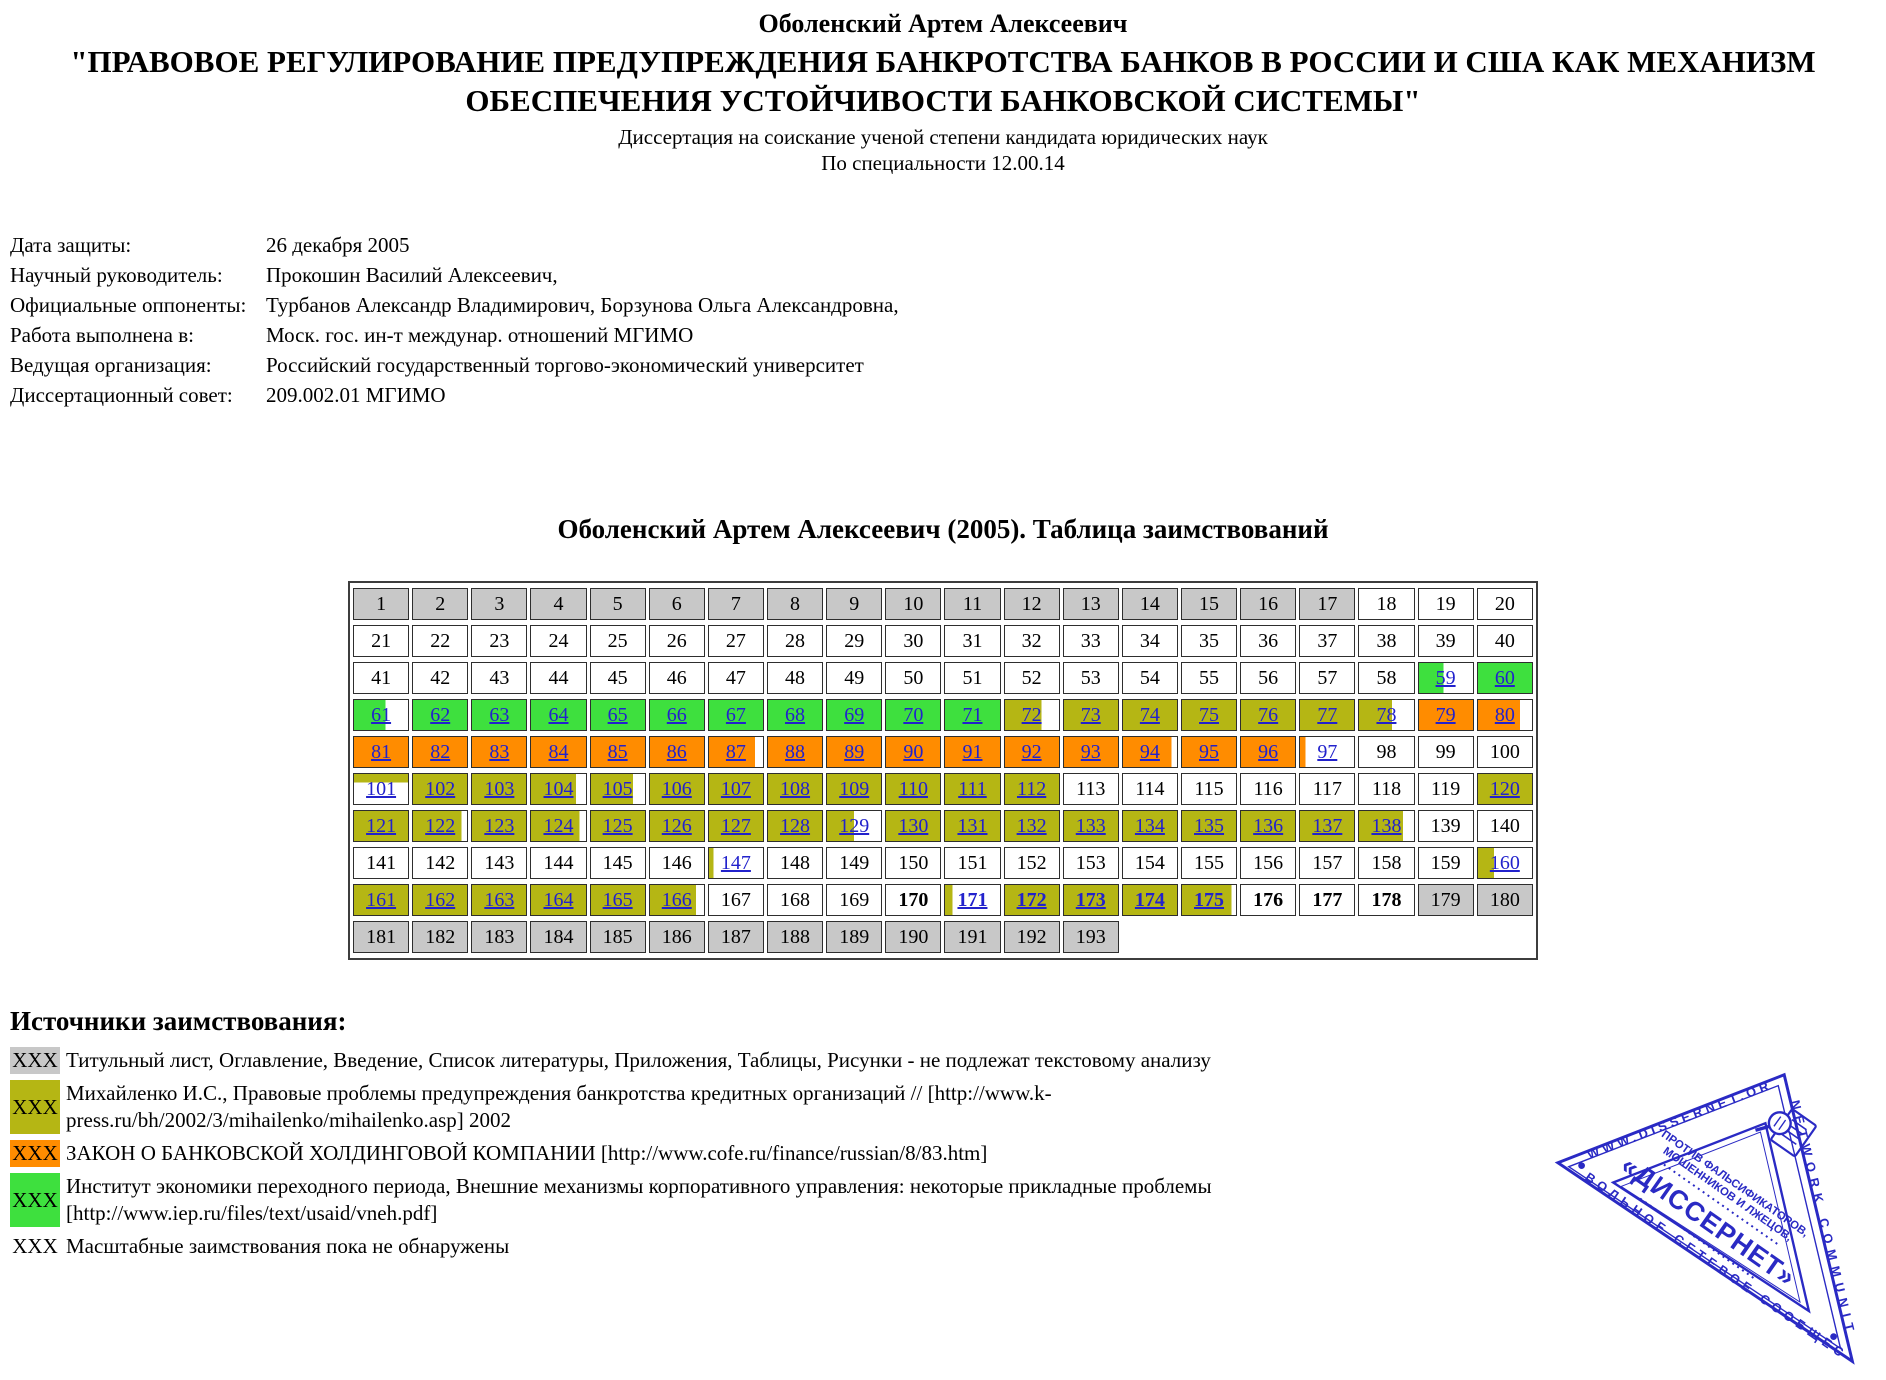 The image size is (1886, 1380). I want to click on page-link: 84, so click(558, 752).